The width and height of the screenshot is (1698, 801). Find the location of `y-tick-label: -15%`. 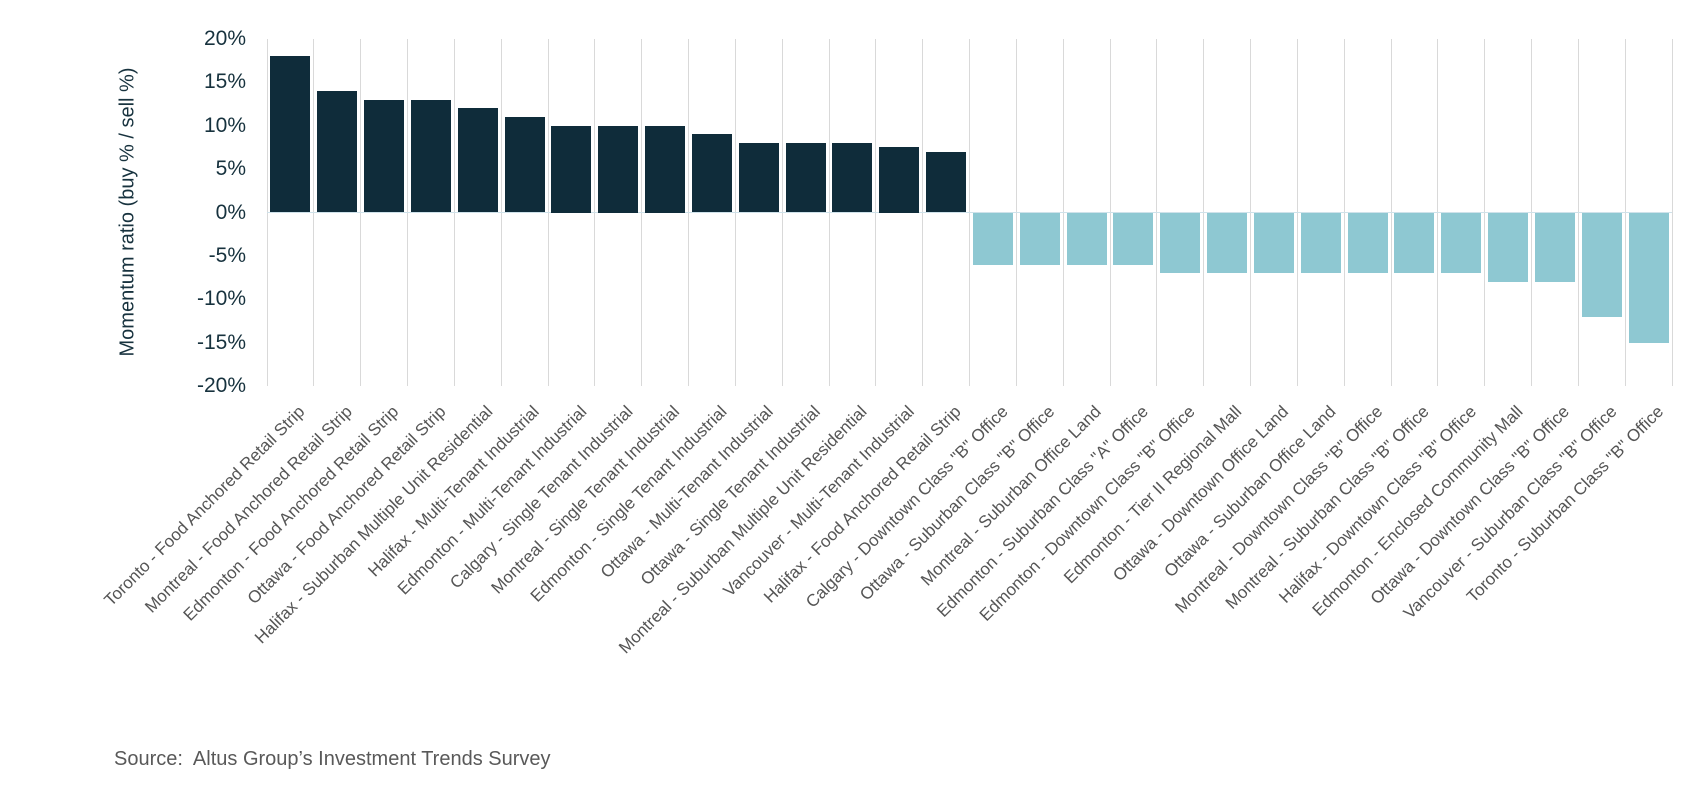

y-tick-label: -15% is located at coordinates (221, 342).